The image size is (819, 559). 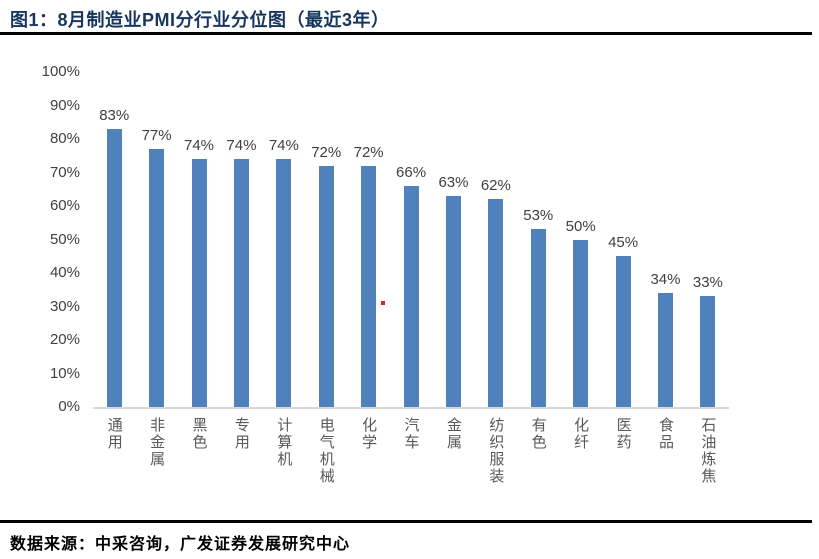 I want to click on x-axis-category-label: 电气机械, so click(x=326, y=451).